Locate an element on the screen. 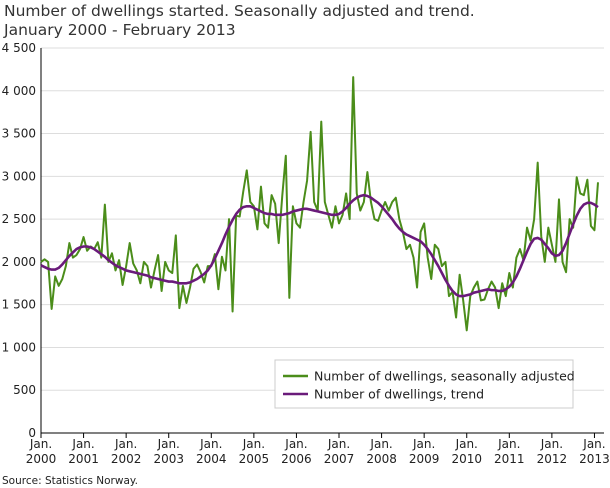 The width and height of the screenshot is (610, 488). y-tick-label: 1 500 is located at coordinates (19, 305).